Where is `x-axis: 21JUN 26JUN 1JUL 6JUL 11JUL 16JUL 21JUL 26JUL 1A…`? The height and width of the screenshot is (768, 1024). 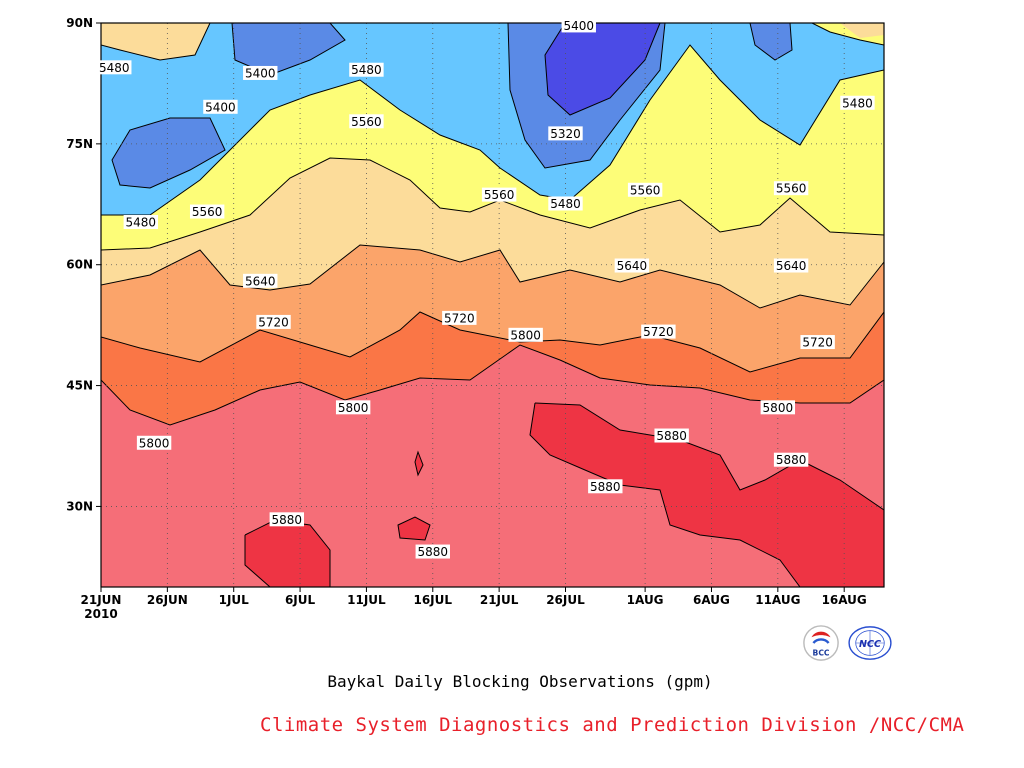
x-axis: 21JUN 26JUN 1JUL 6JUL 11JUL 16JUL 21JUL 26JUL 1A… is located at coordinates (474, 604).